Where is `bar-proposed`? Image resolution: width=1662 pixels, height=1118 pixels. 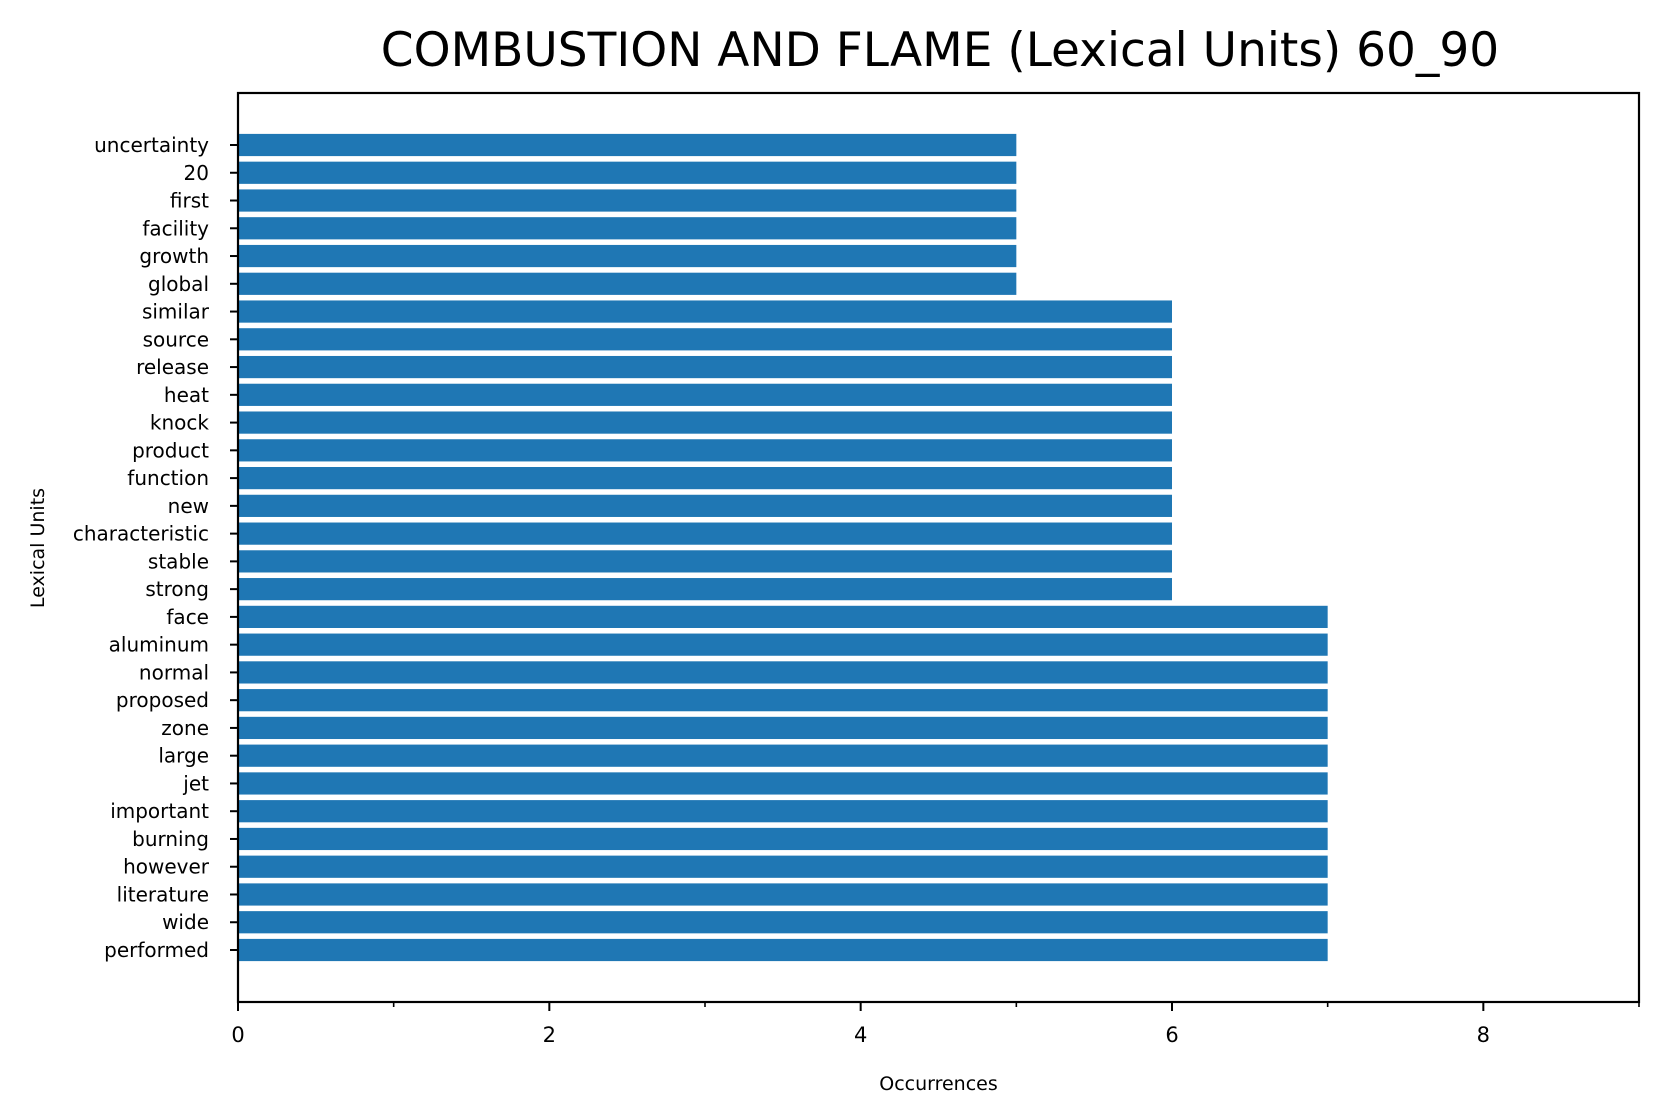
bar-proposed is located at coordinates (783, 700).